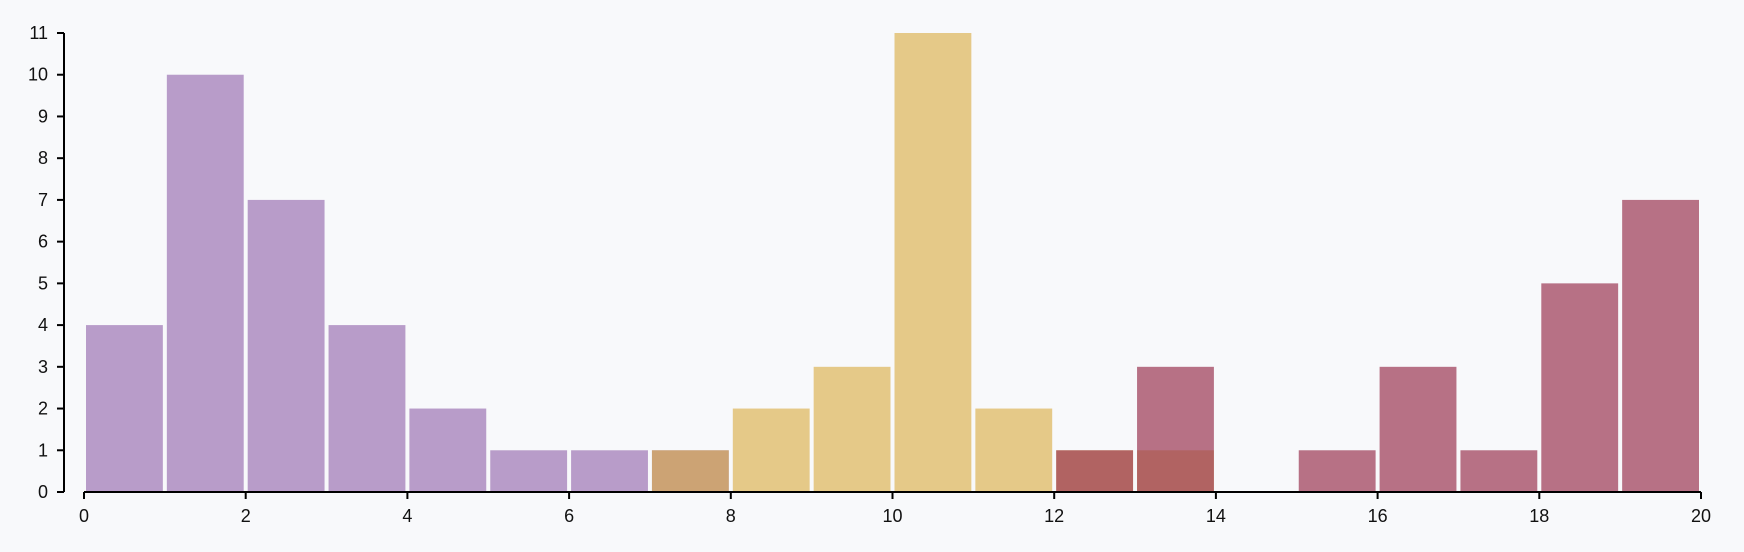 The width and height of the screenshot is (1744, 552). I want to click on x-tick-label: 2, so click(246, 516).